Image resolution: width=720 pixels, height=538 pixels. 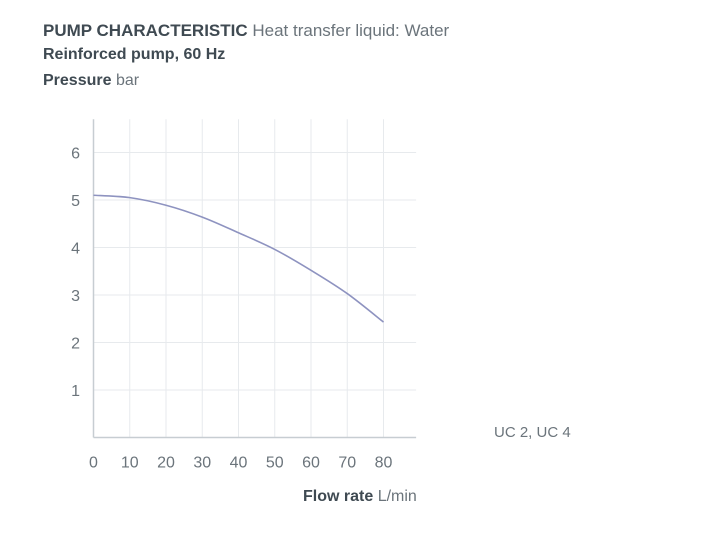 I want to click on y-tick-label: 4, so click(x=75, y=249).